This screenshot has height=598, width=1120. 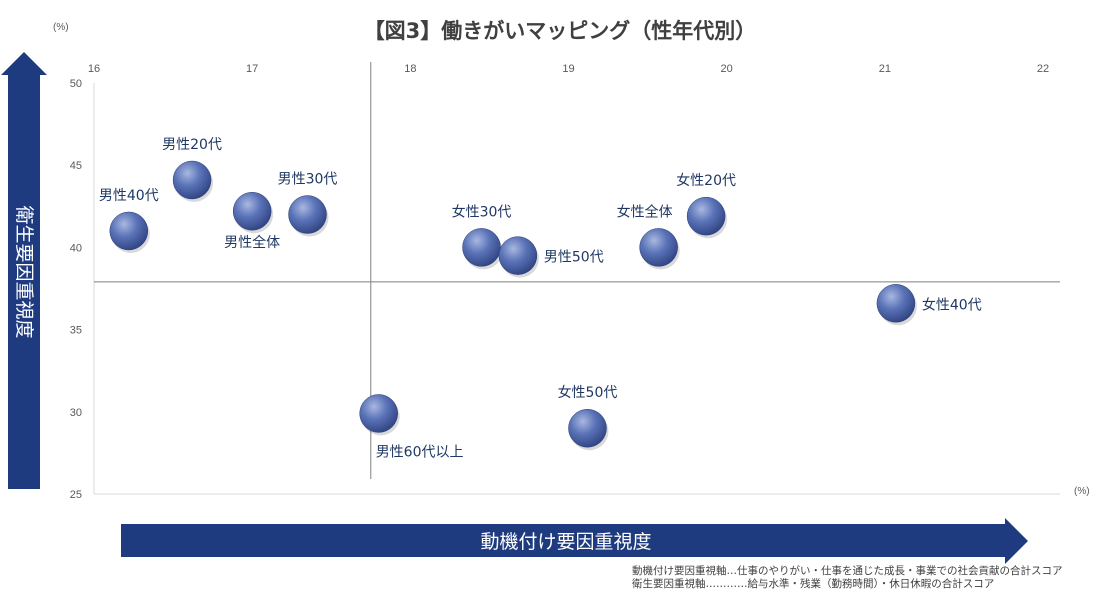 I want to click on y-tick-label: 25, so click(x=76, y=495).